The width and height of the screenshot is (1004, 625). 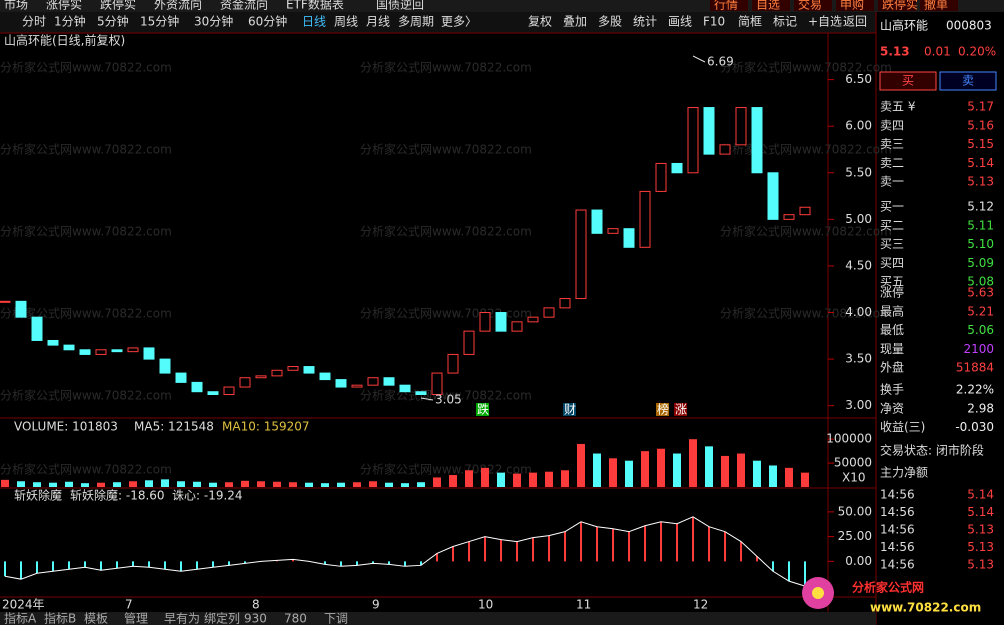 I want to click on tool-tab: 统计, so click(x=645, y=22).